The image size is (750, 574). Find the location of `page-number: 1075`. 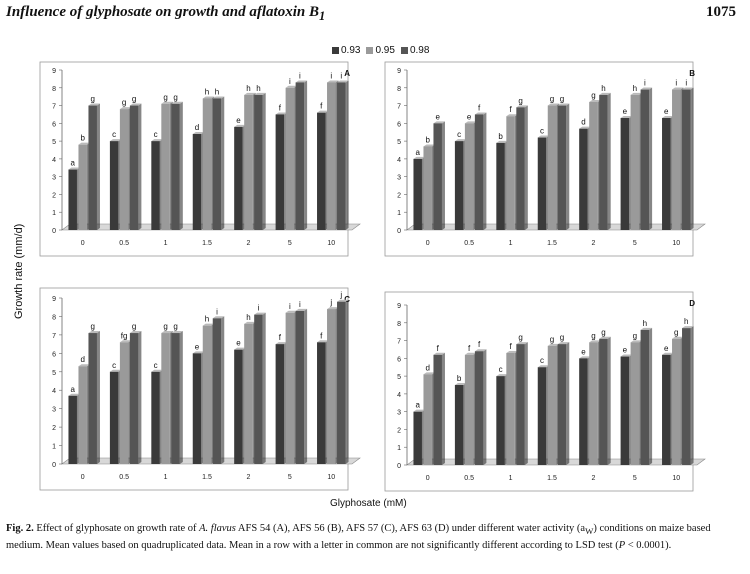

page-number: 1075 is located at coordinates (721, 12).